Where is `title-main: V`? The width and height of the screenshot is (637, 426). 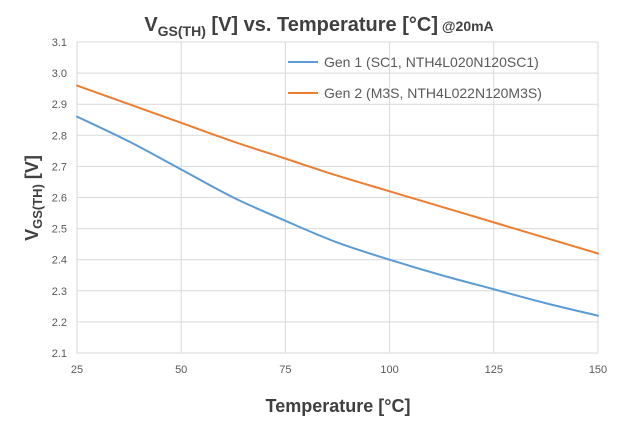
title-main: V is located at coordinates (151, 25).